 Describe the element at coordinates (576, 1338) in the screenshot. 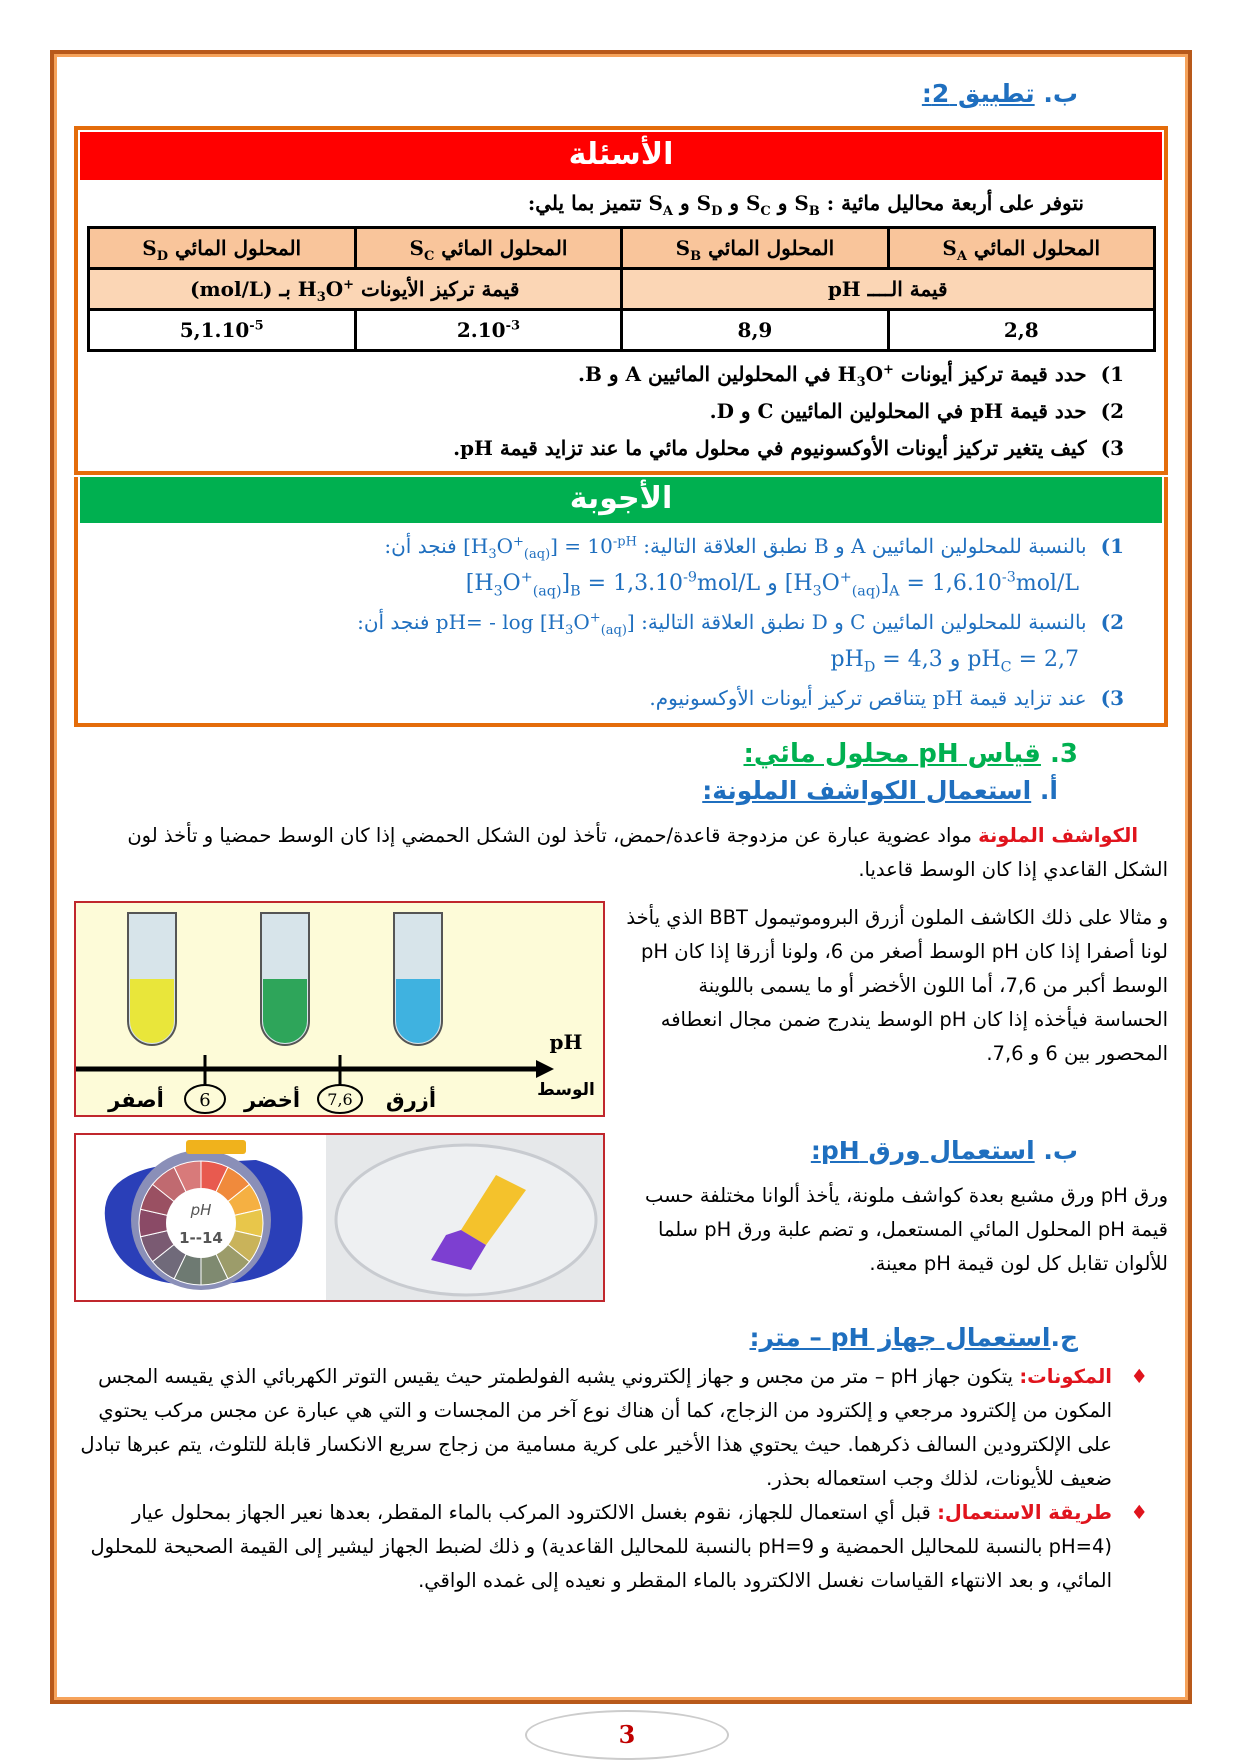

I see `sub-c-heading: ج.استعمال جهاز pH – متر:` at that location.